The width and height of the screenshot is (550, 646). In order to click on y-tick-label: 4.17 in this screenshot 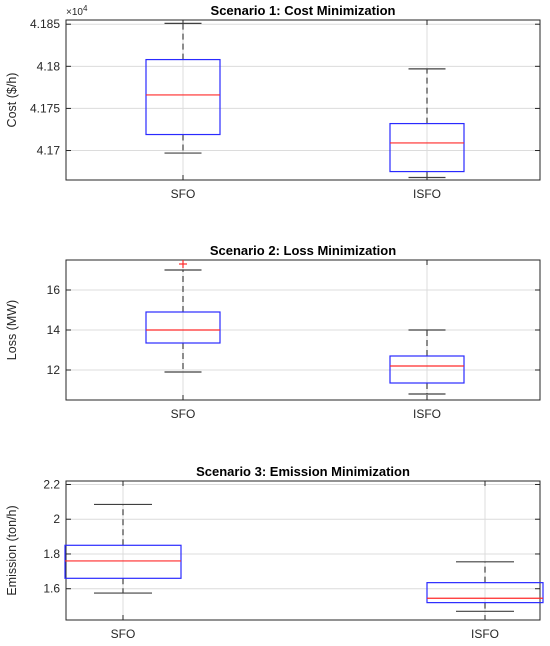, I will do `click(49, 151)`.